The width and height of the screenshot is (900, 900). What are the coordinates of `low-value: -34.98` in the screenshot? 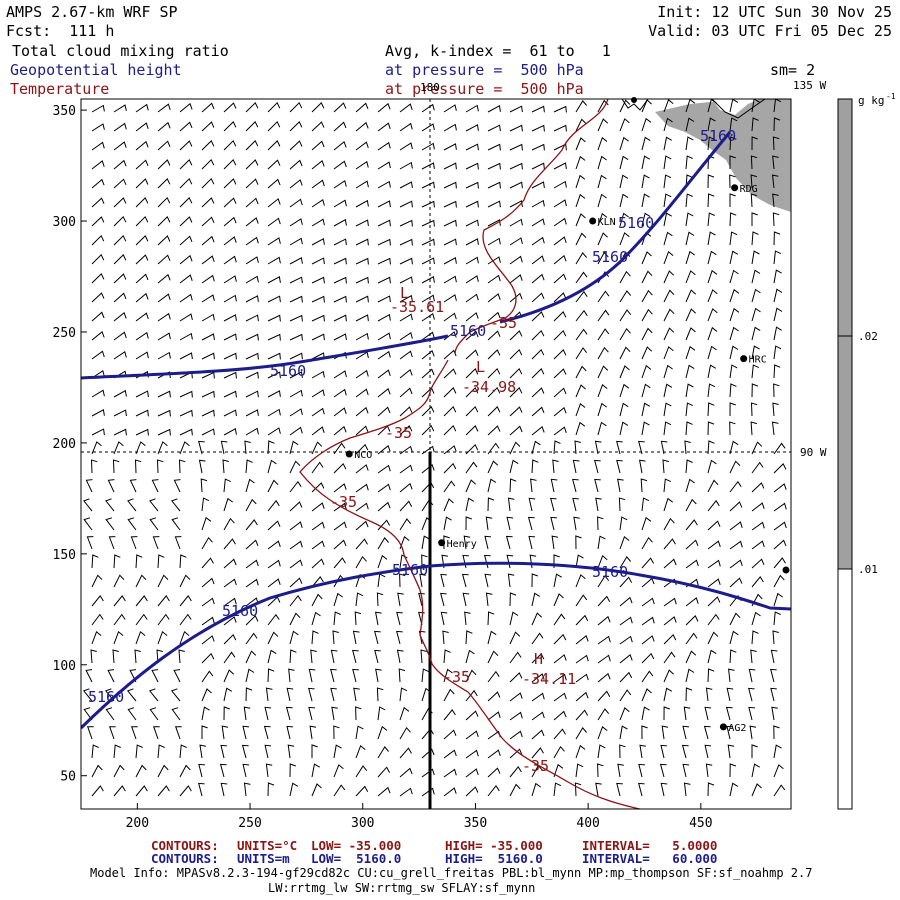 It's located at (489, 387).